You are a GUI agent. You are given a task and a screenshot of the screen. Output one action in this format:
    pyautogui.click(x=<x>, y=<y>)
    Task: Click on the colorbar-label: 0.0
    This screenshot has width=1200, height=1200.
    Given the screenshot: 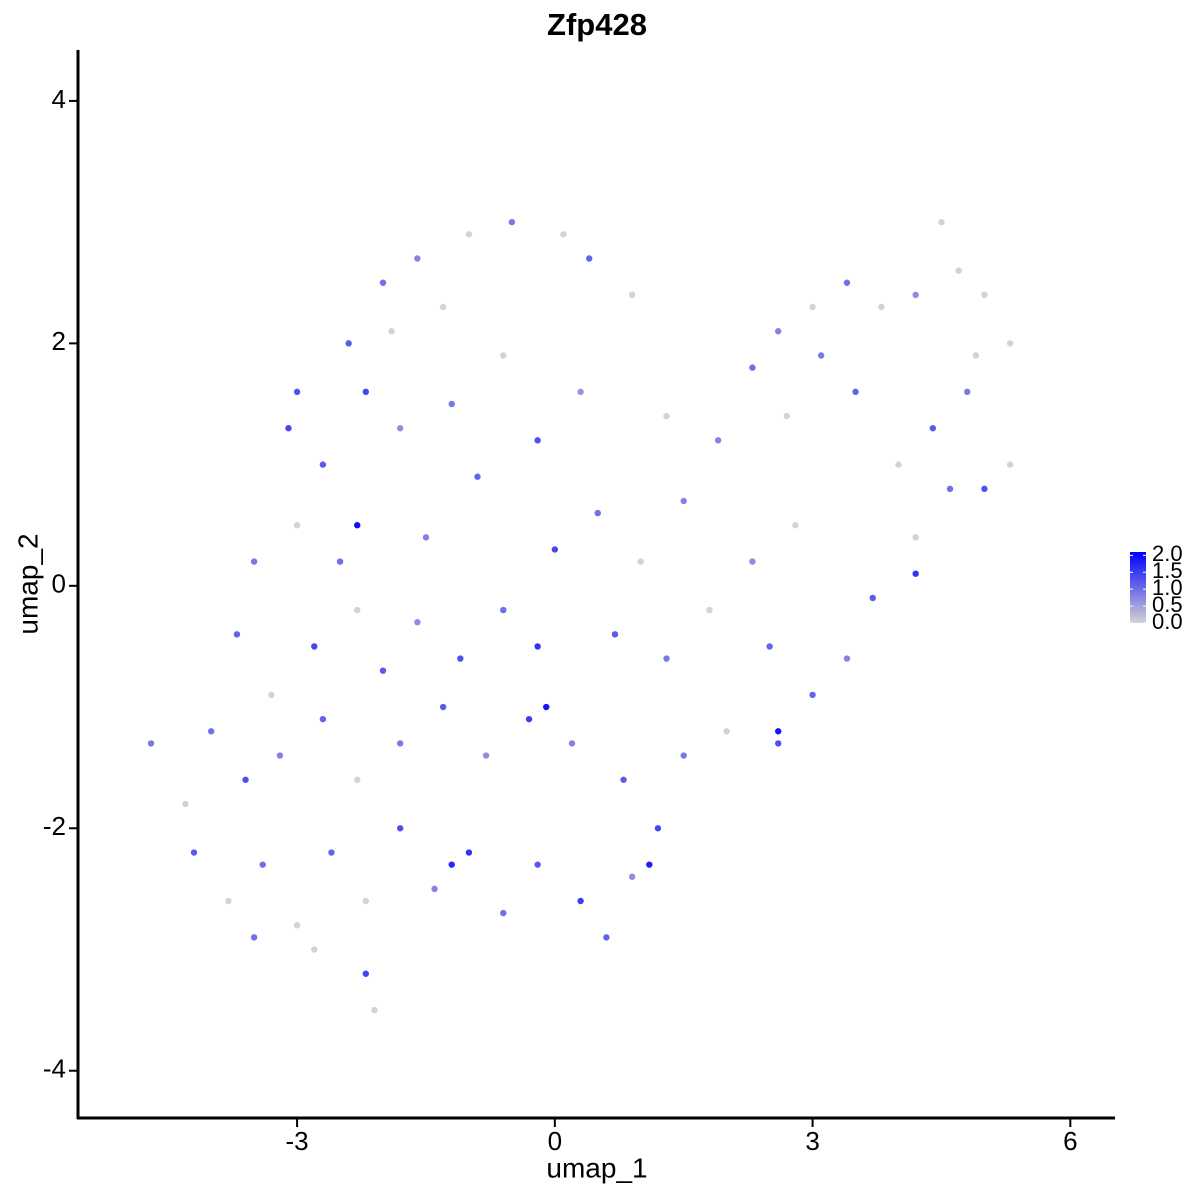 What is the action you would take?
    pyautogui.click(x=1167, y=621)
    